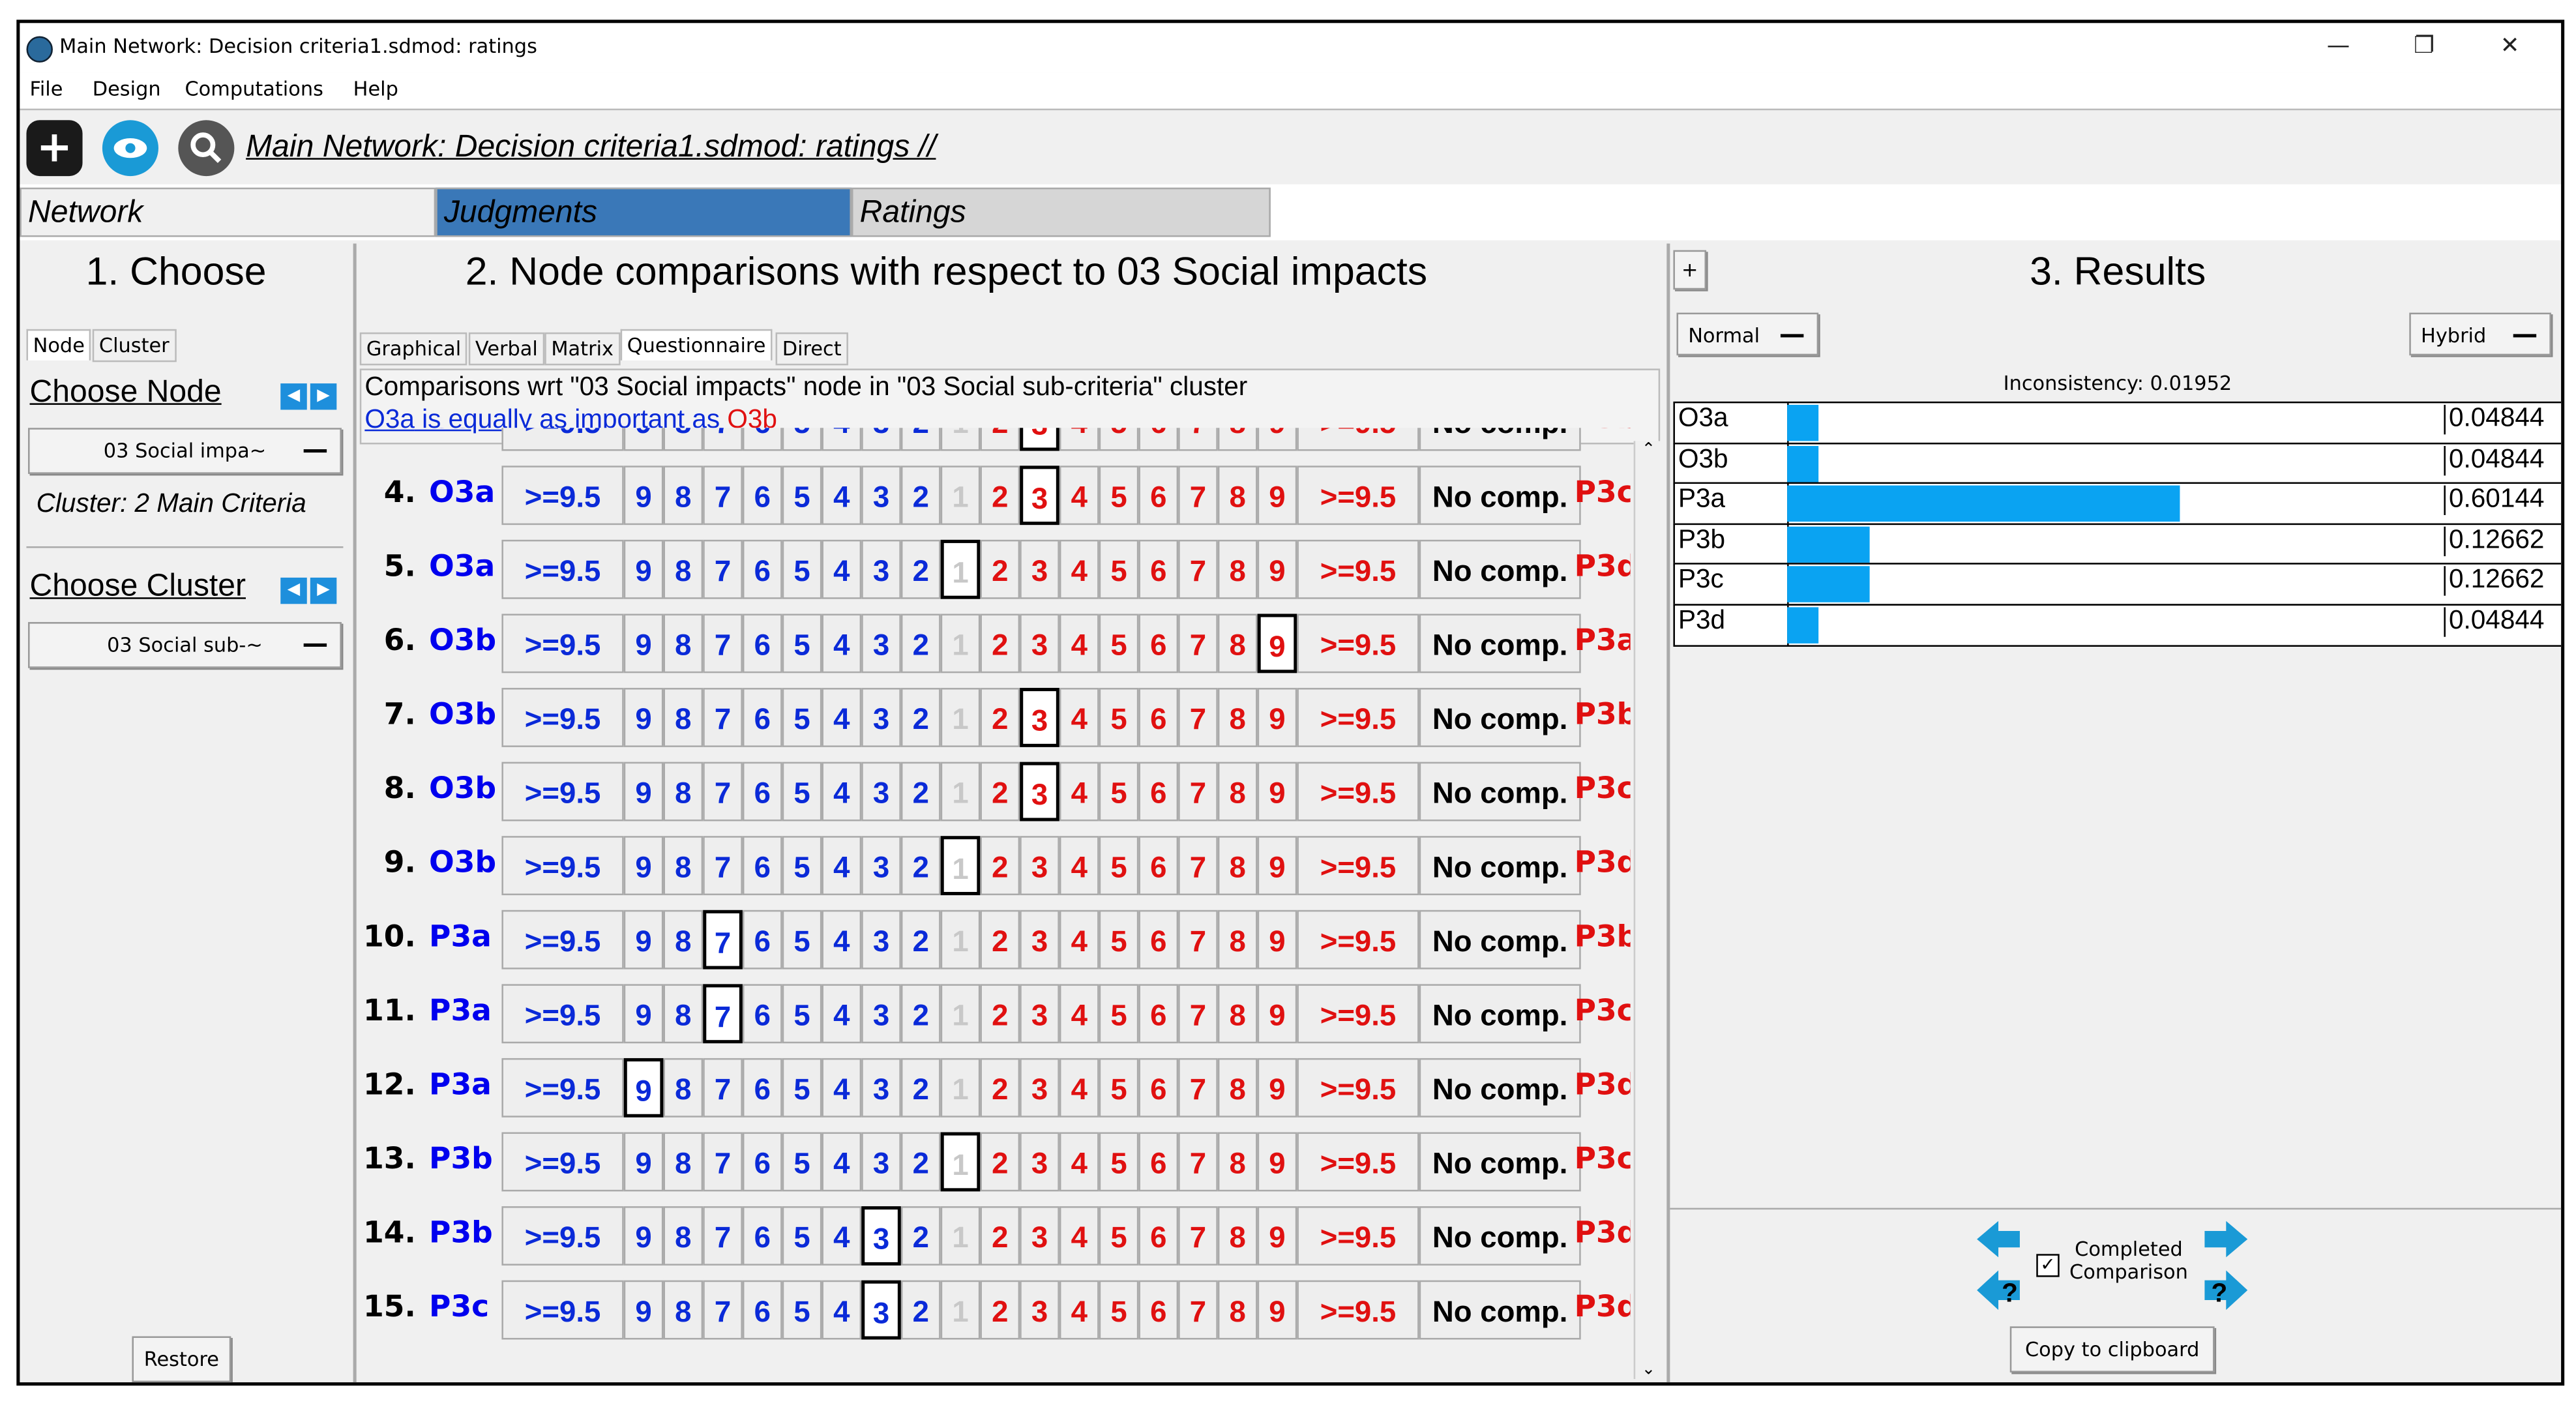 The width and height of the screenshot is (2576, 1407). I want to click on tab-network: Network, so click(228, 212).